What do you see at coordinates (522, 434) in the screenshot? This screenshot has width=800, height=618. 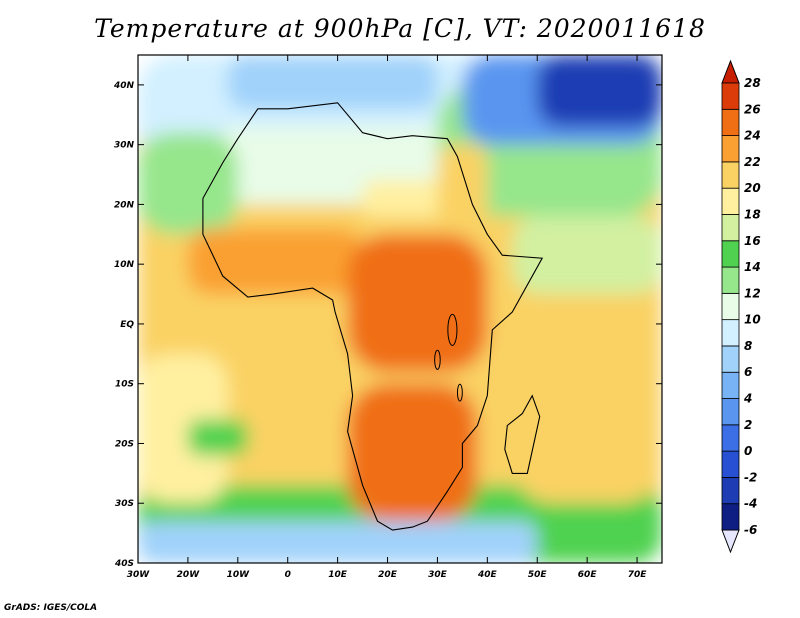 I see `madagascar-coastline` at bounding box center [522, 434].